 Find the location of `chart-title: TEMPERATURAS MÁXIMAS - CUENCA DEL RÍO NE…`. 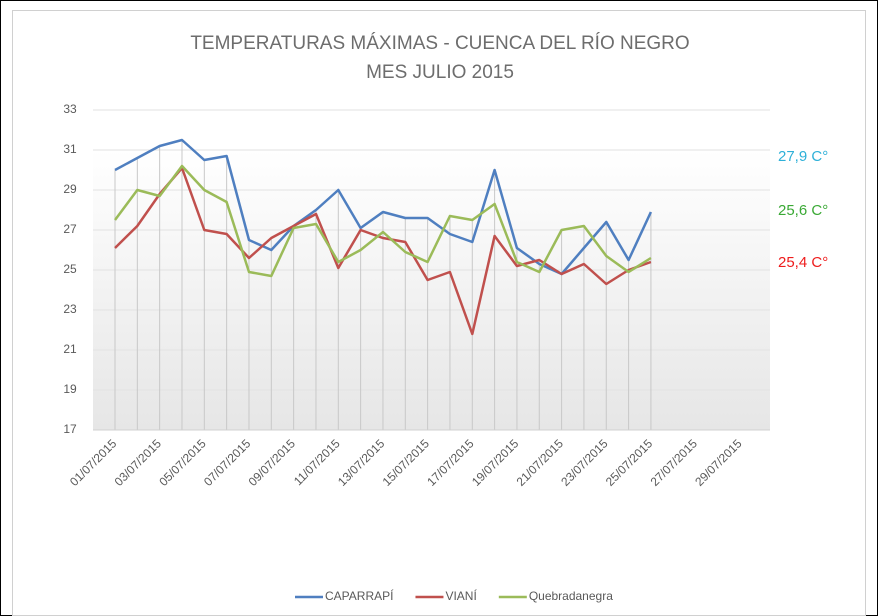

chart-title: TEMPERATURAS MÁXIMAS - CUENCA DEL RÍO NE… is located at coordinates (439, 43).